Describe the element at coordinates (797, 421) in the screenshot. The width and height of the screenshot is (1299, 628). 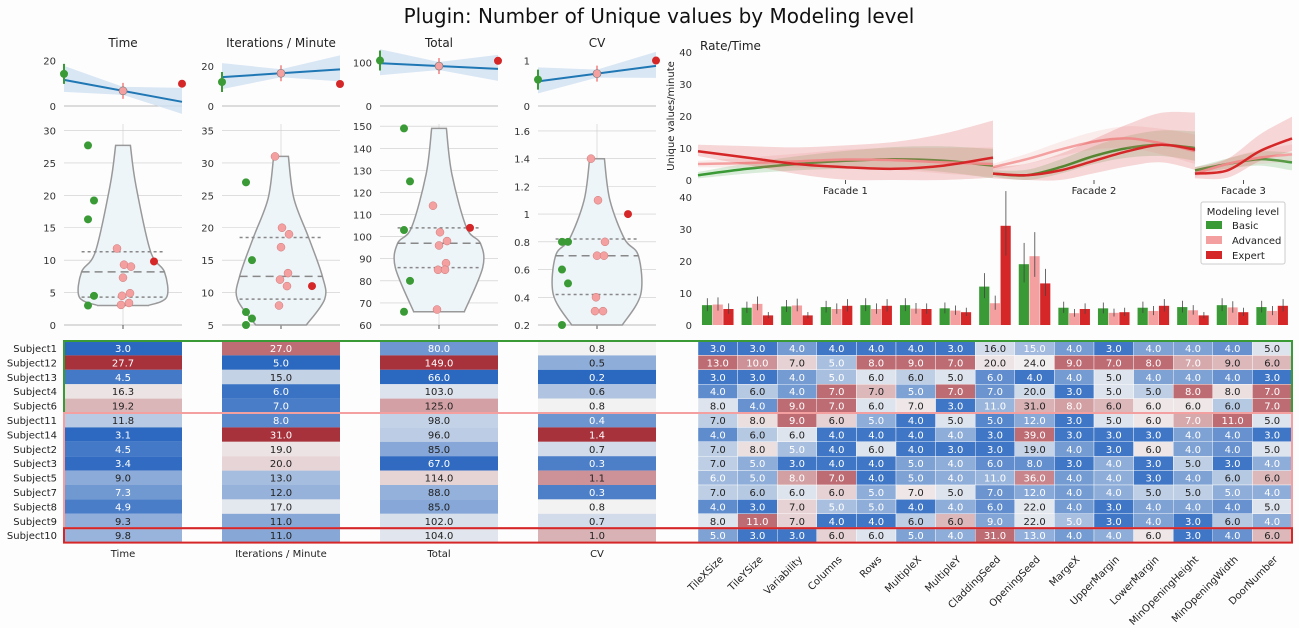
I see `param-cell-value: 9.0` at that location.